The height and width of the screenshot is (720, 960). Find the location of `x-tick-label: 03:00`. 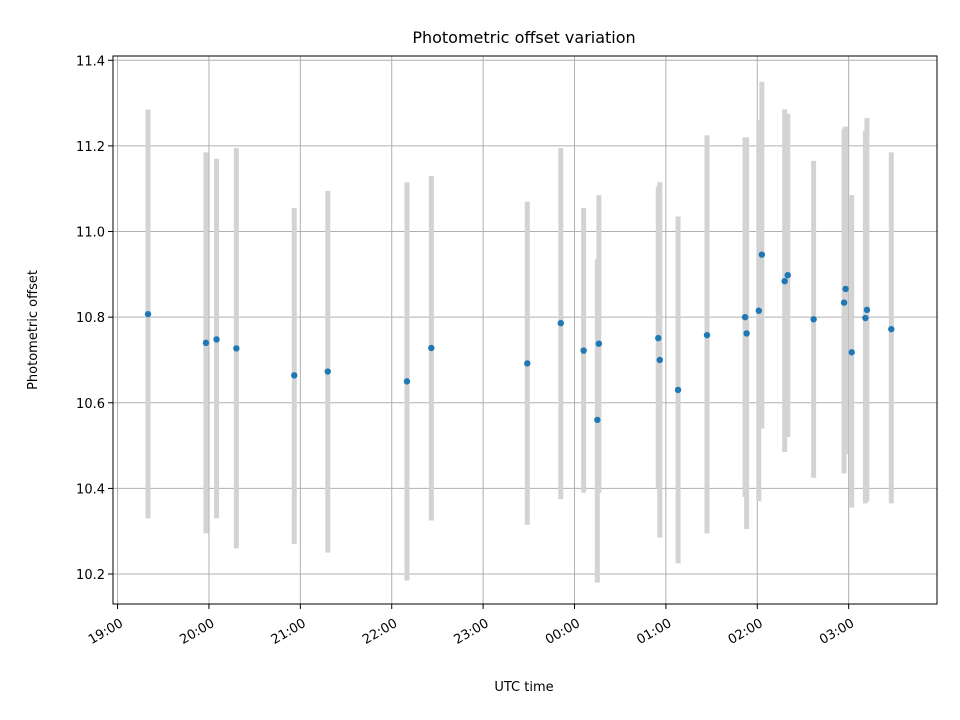

x-tick-label: 03:00 is located at coordinates (837, 632).